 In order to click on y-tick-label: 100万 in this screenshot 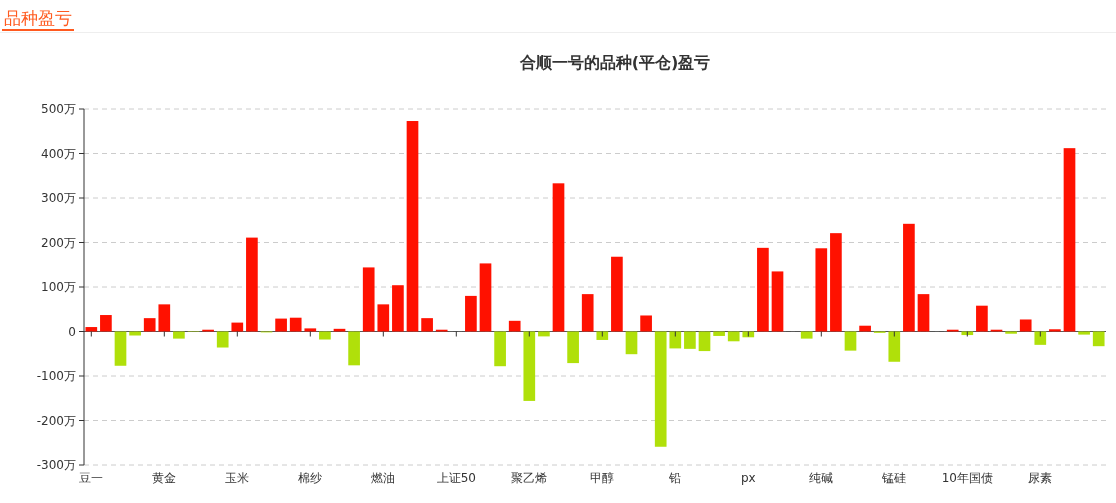, I will do `click(58, 287)`.